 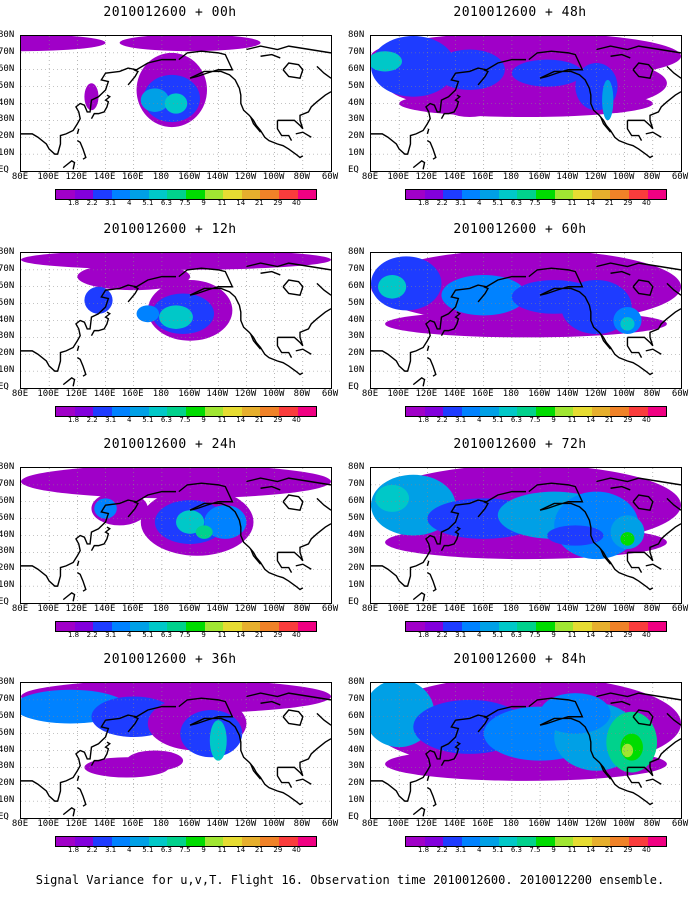 I want to click on lon-tick-label: 80E, so click(x=370, y=394).